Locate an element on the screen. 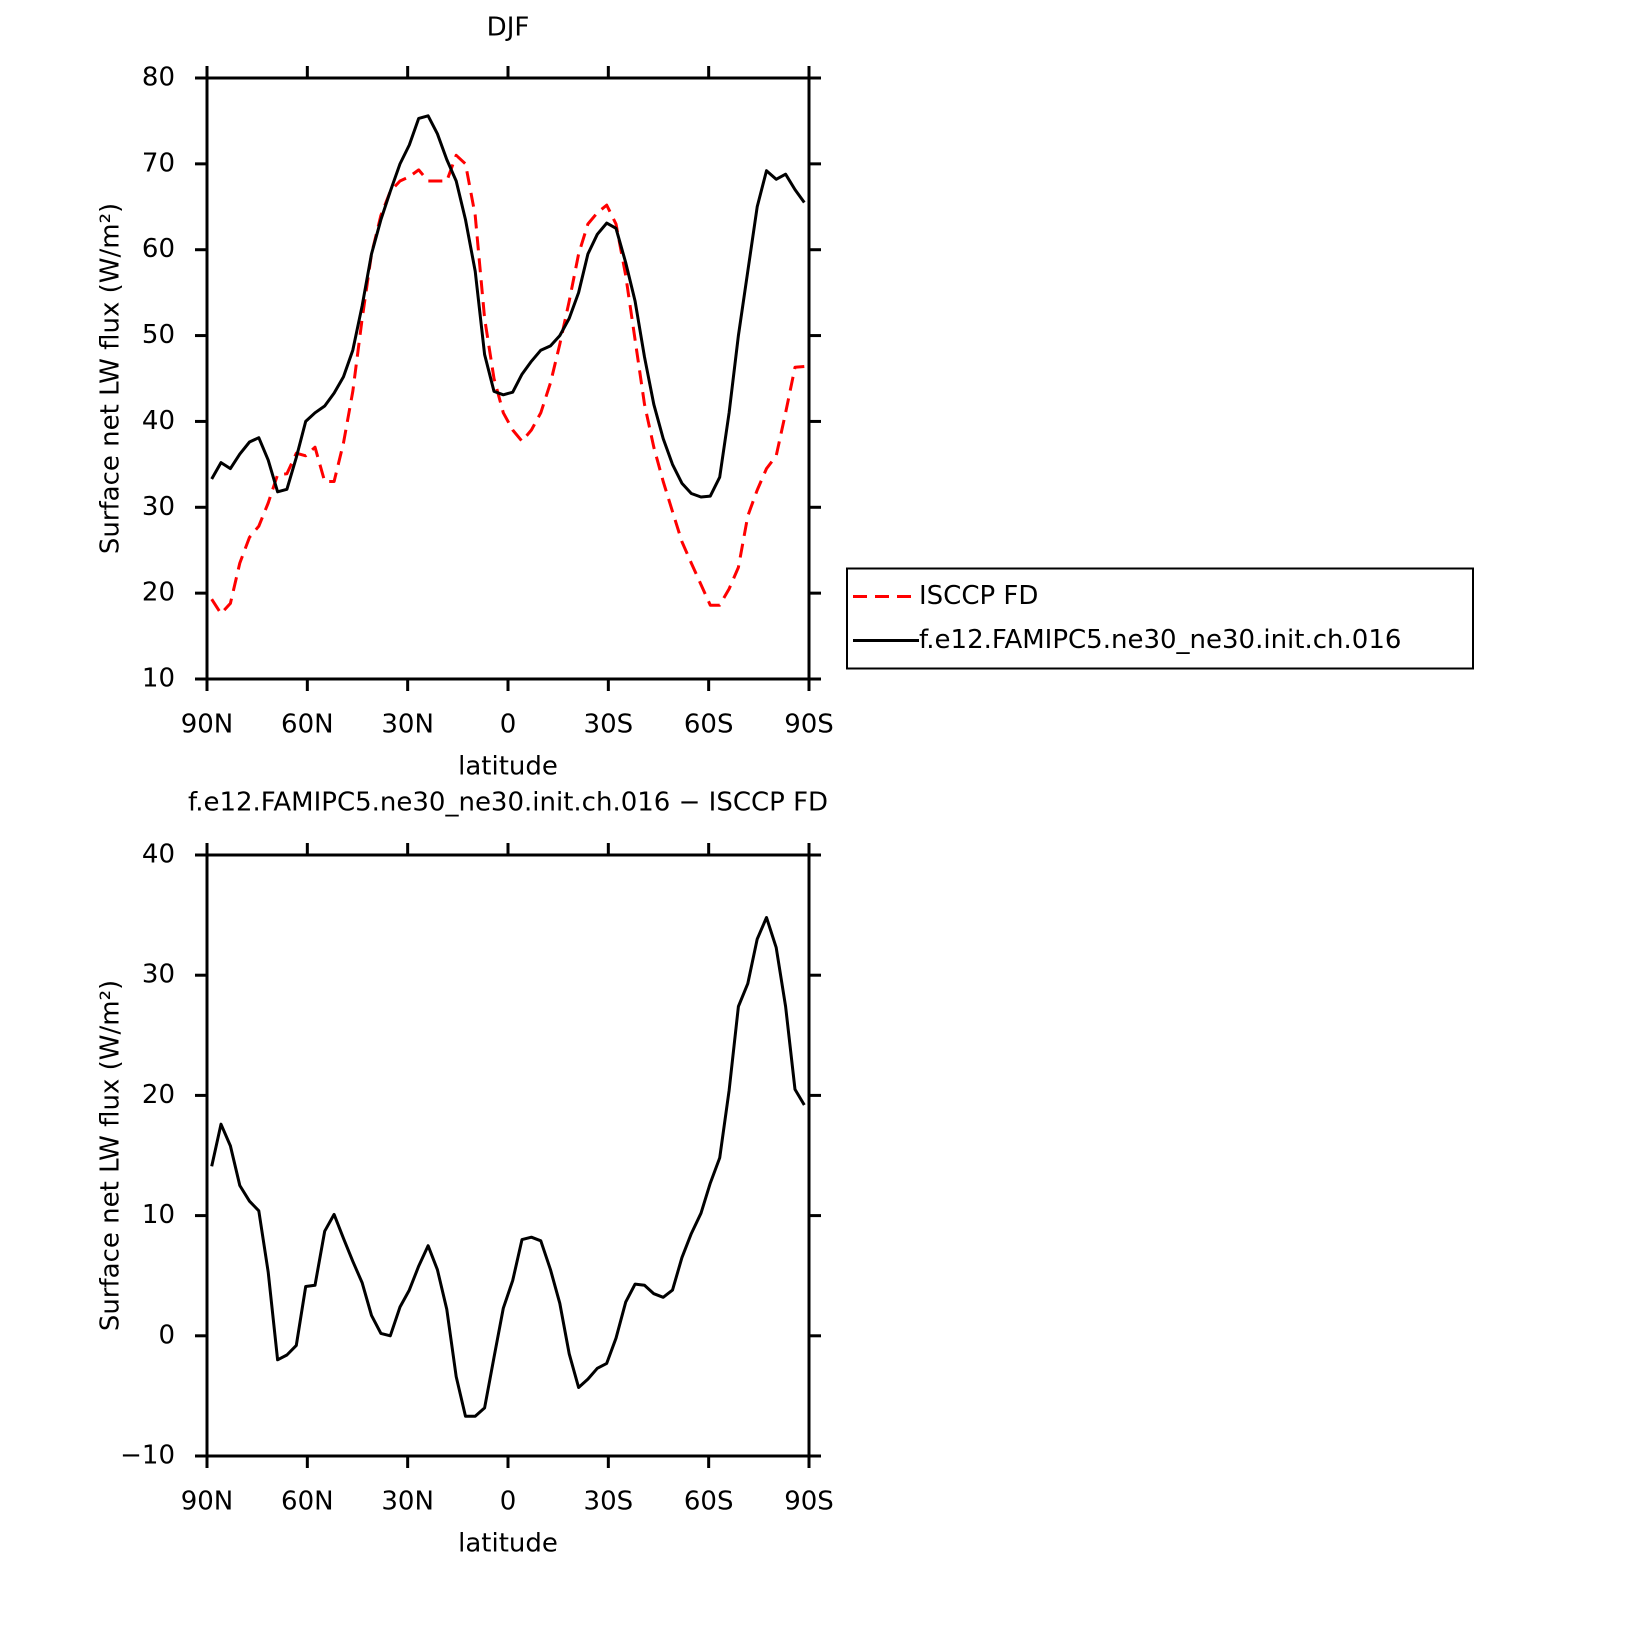 This screenshot has width=1644, height=1641. chart-title: DJF is located at coordinates (508, 28).